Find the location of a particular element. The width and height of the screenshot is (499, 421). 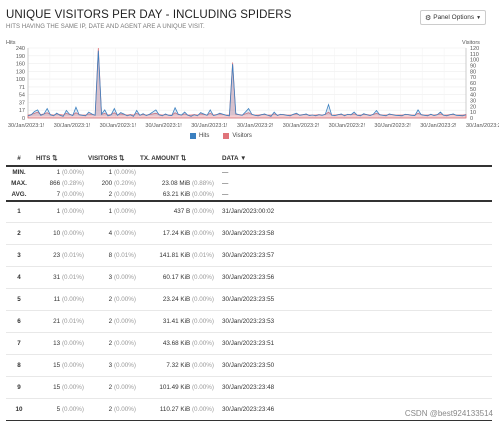

summary-hits-value: 7 is located at coordinates (58, 194).